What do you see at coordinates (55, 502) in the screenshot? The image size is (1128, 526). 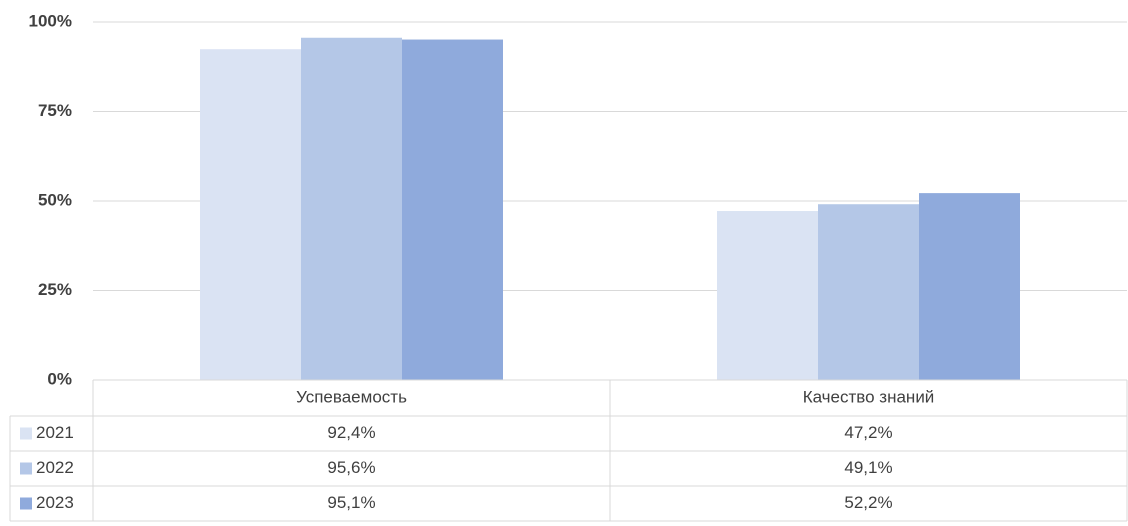 I see `legend-label: 2023` at bounding box center [55, 502].